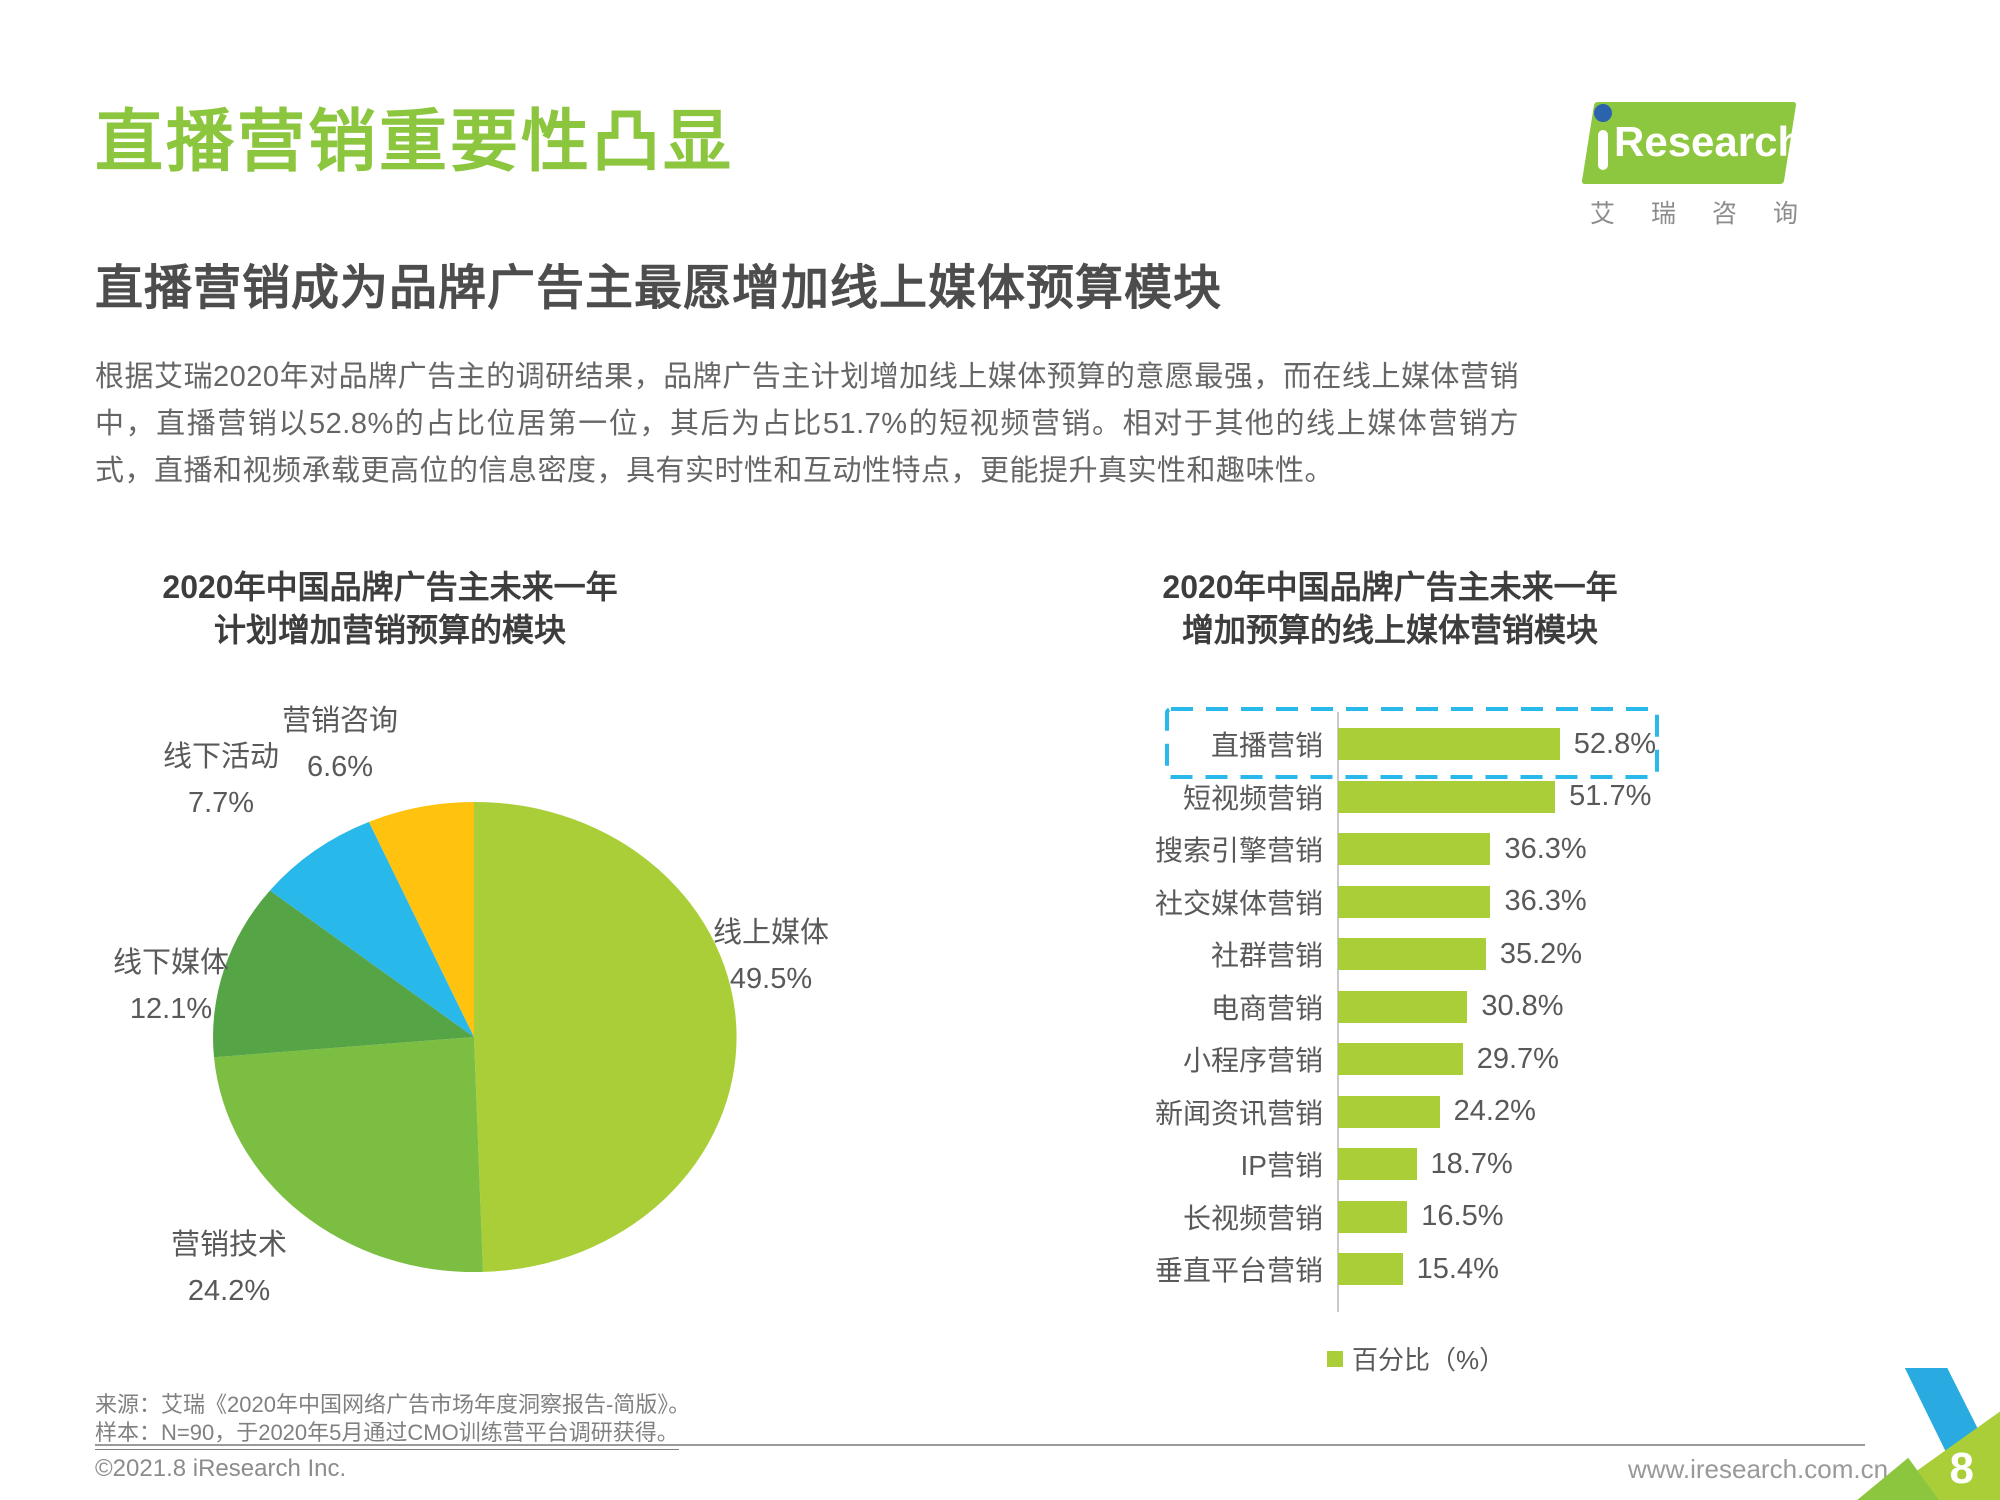 The image size is (2000, 1500). I want to click on logo-wordmark: Research, so click(1709, 141).